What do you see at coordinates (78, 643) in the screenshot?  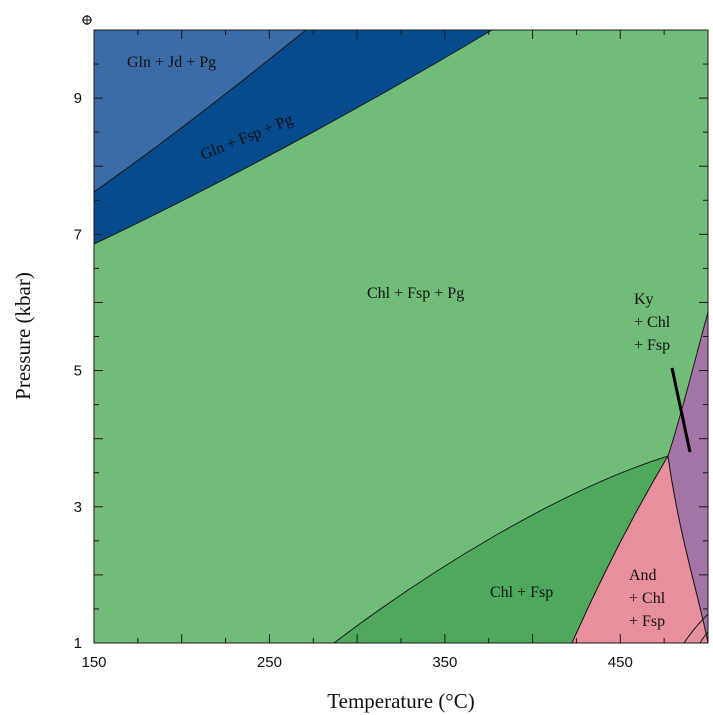 I see `y-tick-label: 1` at bounding box center [78, 643].